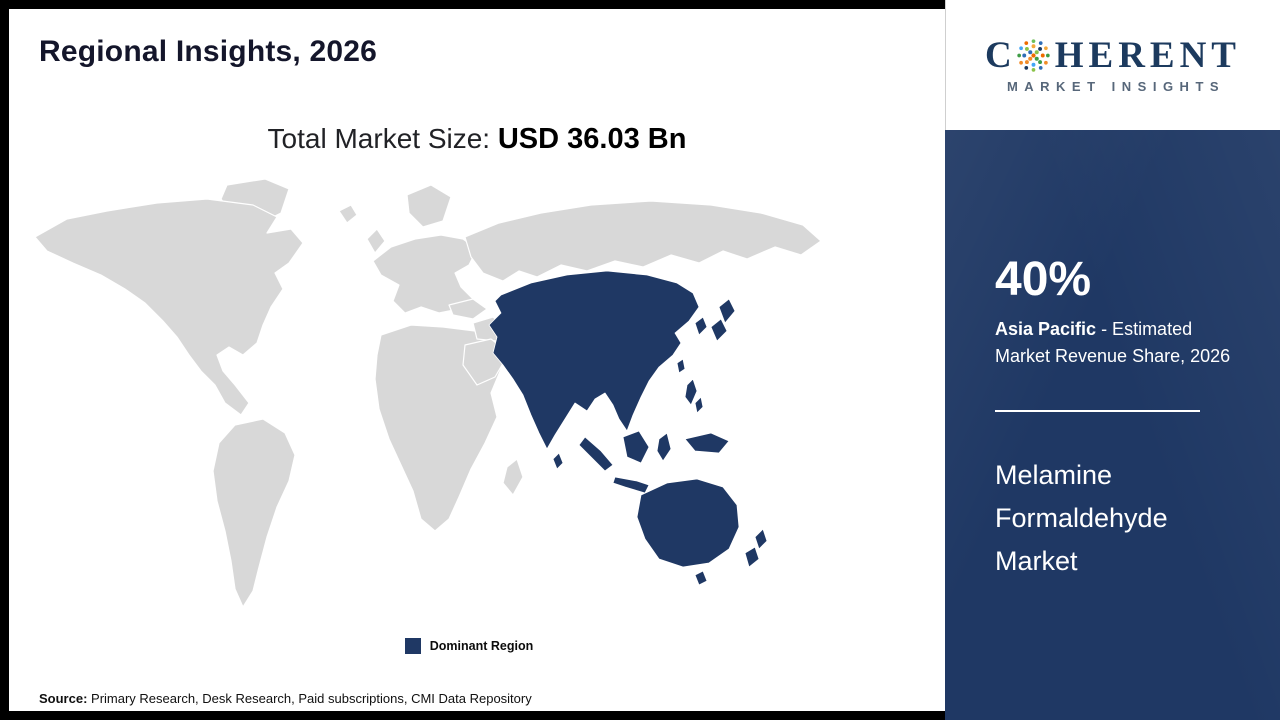  I want to click on legend-swatch, so click(412, 646).